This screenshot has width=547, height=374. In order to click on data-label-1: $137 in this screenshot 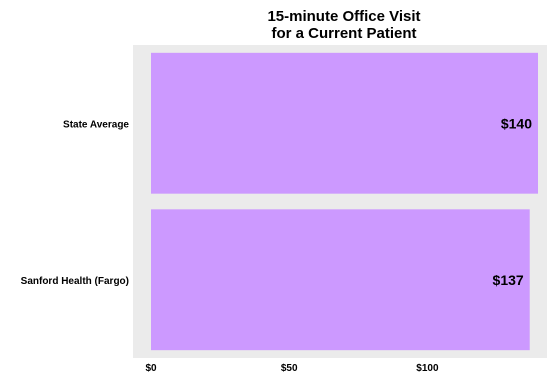, I will do `click(508, 280)`.